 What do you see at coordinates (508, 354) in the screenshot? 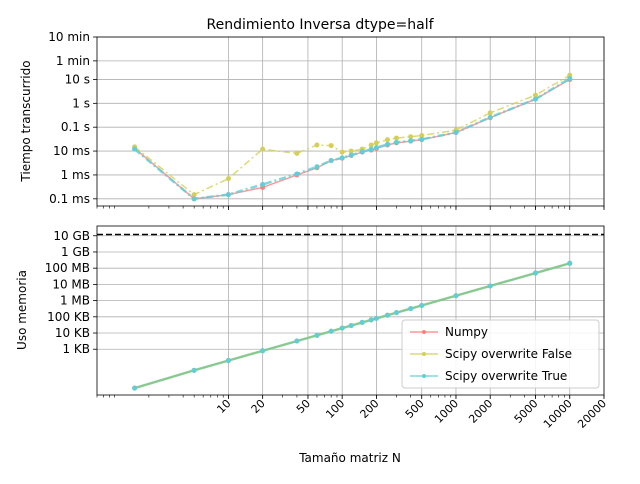
I see `legend-label-scipy-false: Scipy overwrite False` at bounding box center [508, 354].